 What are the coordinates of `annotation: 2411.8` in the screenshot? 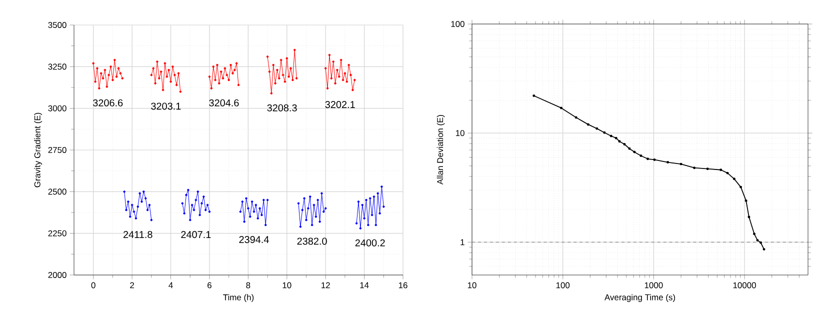 It's located at (138, 234).